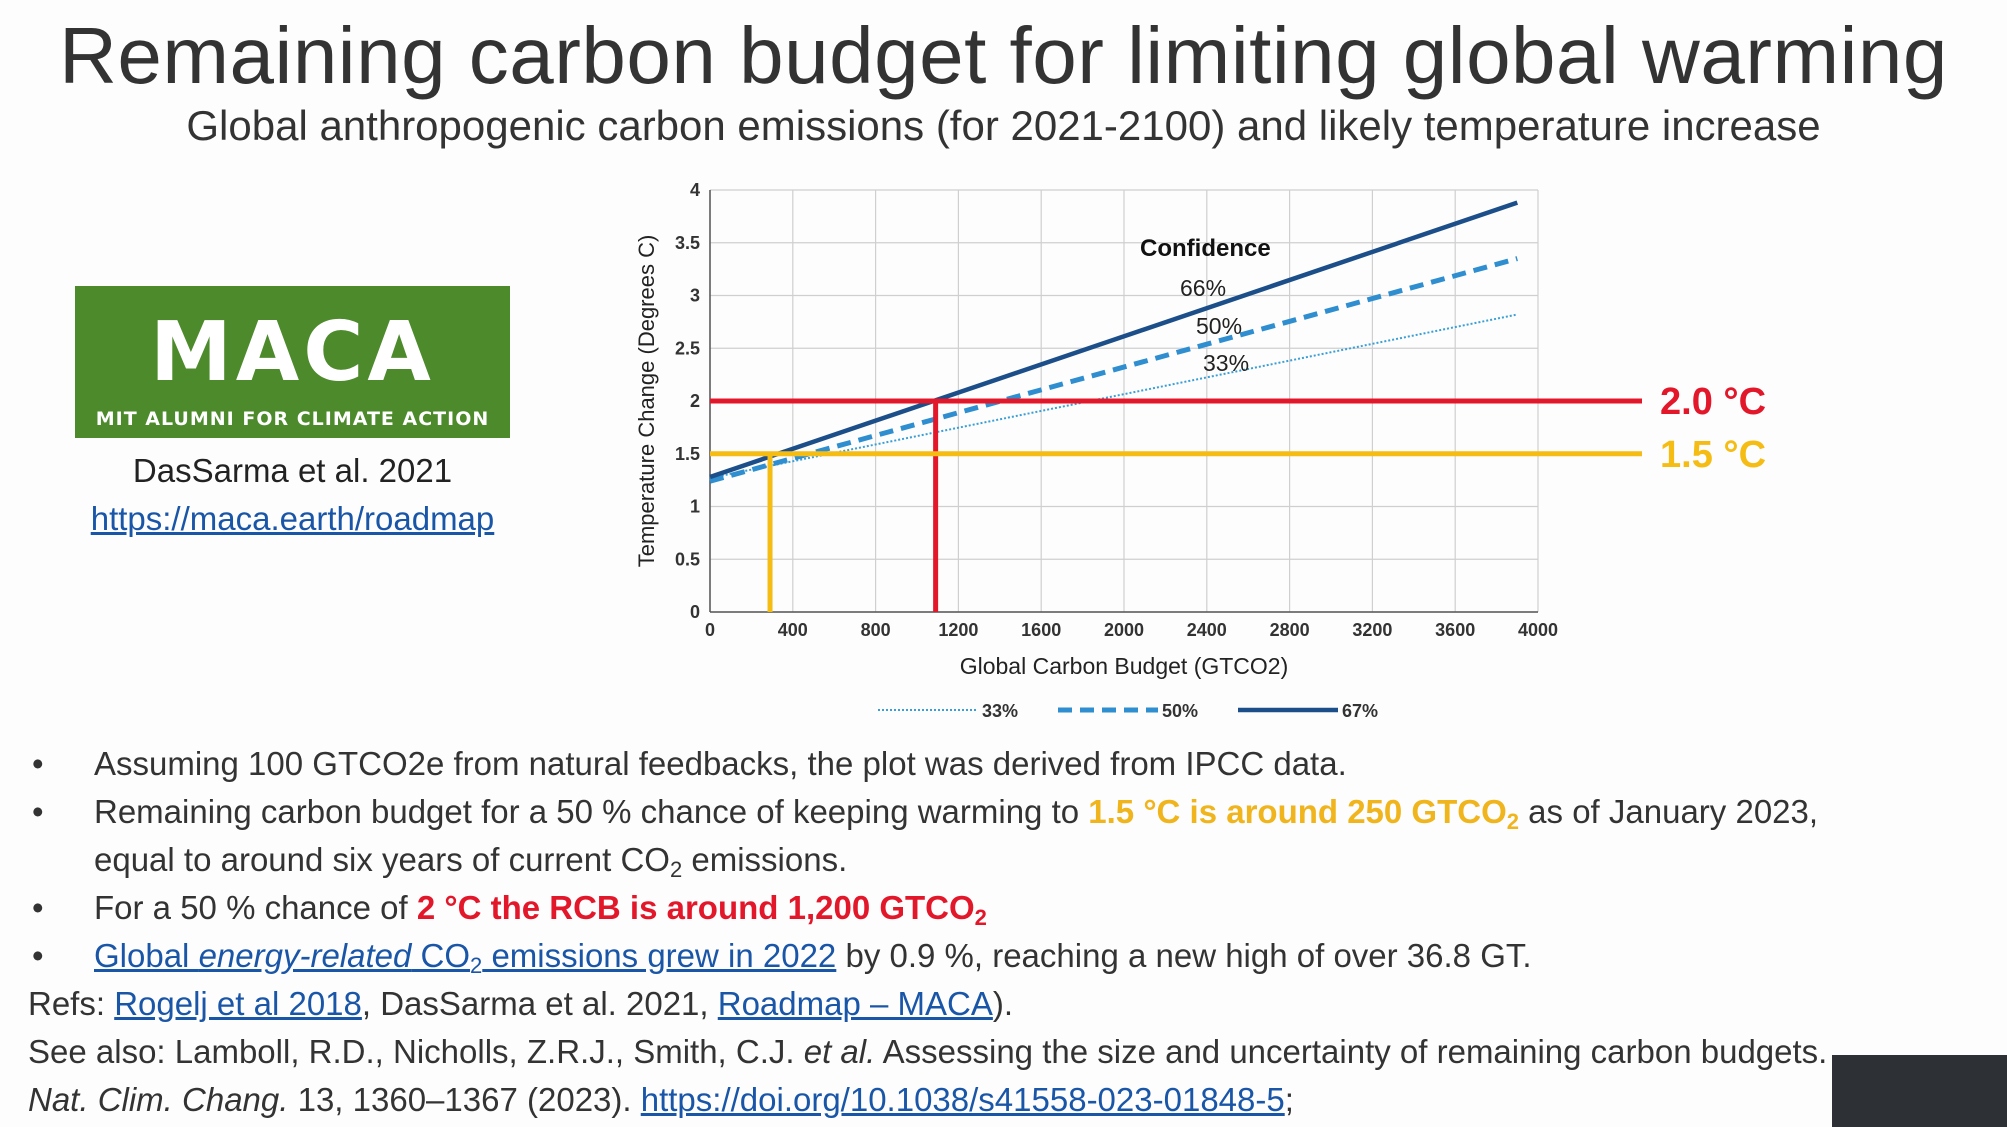  Describe the element at coordinates (71, 1003) in the screenshot. I see `refs-label: Refs:` at that location.